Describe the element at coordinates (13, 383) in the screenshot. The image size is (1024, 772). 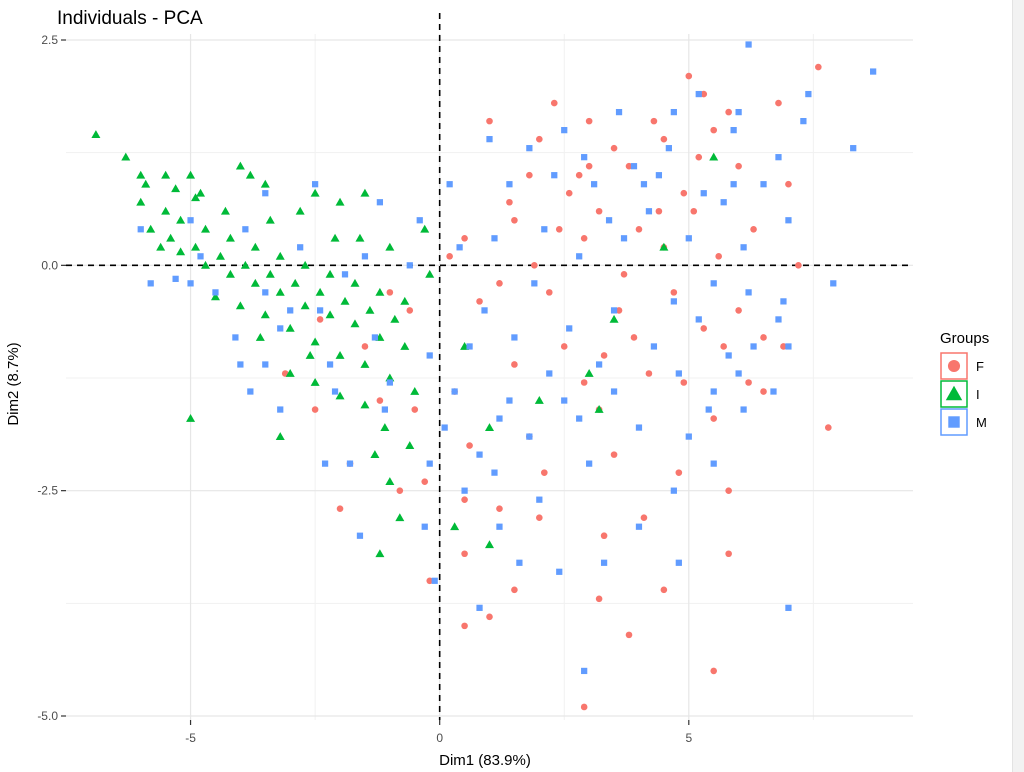
I see `y-axis-label: Dim2 (8.7%)` at that location.